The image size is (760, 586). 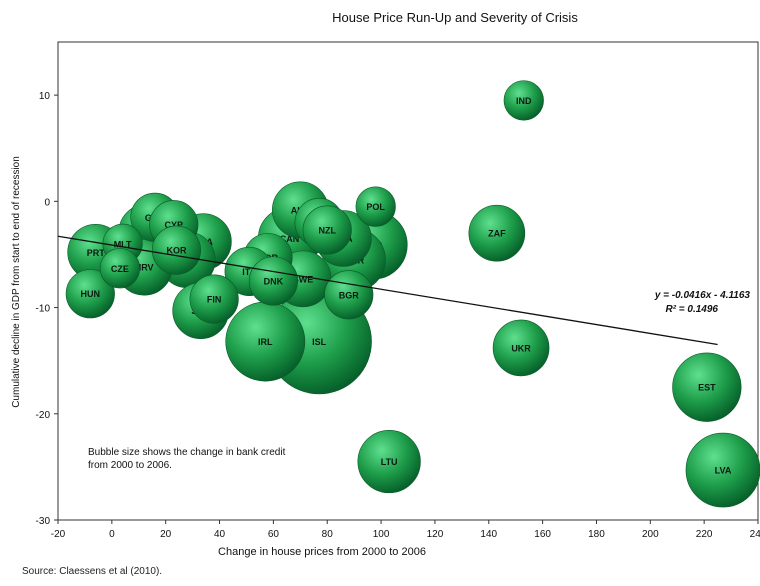 I want to click on x-tick-label: -20, so click(x=58, y=534).